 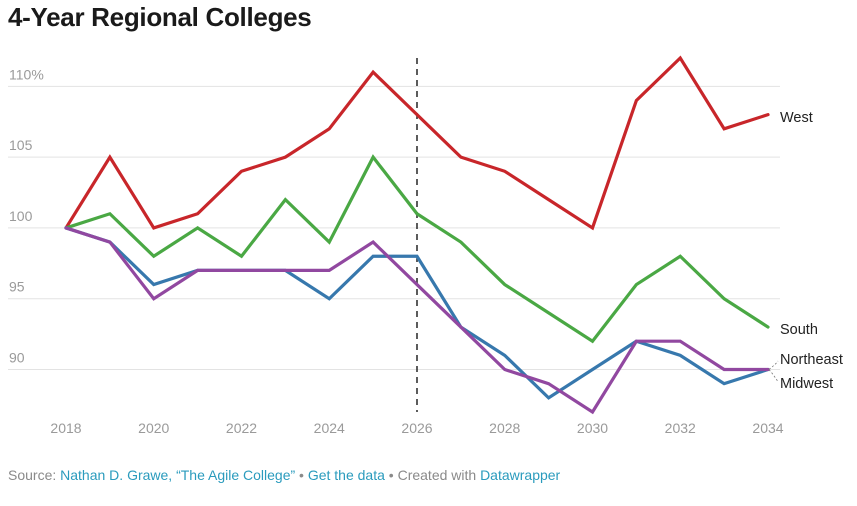 I want to click on label-connector-midwest, so click(x=773, y=376).